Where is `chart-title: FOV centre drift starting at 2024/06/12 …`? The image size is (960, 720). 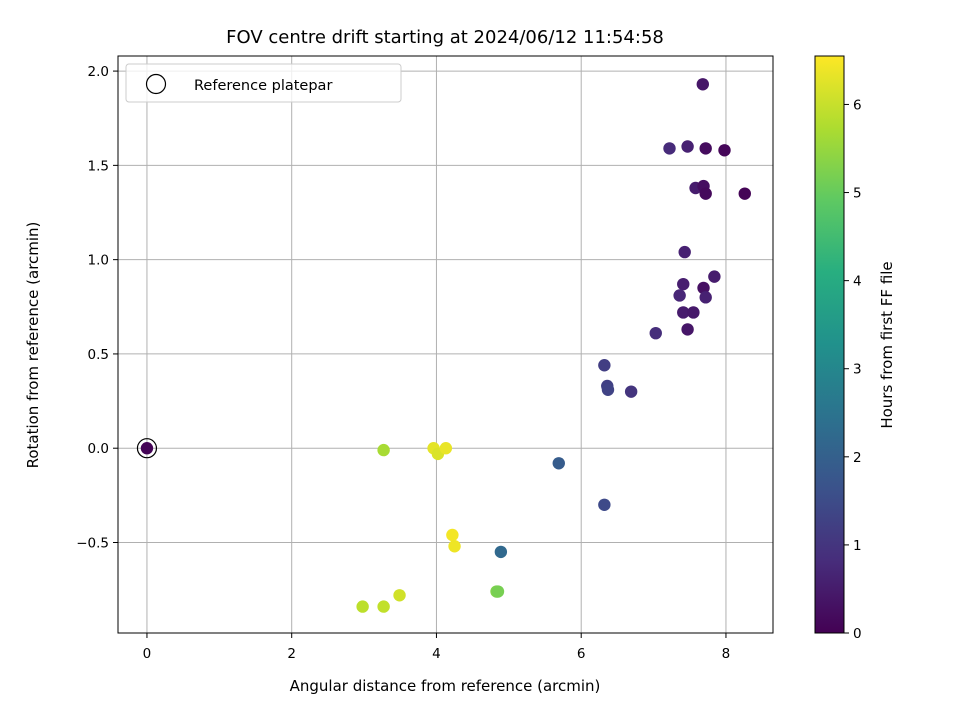 chart-title: FOV centre drift starting at 2024/06/12 … is located at coordinates (445, 37).